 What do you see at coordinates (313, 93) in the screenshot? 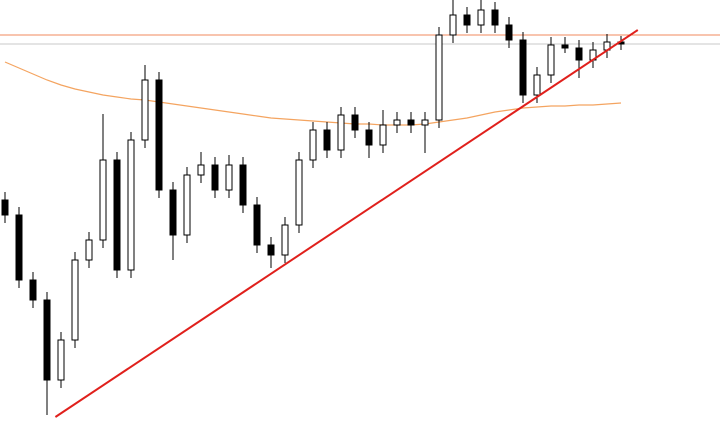
I see `moving-average` at bounding box center [313, 93].